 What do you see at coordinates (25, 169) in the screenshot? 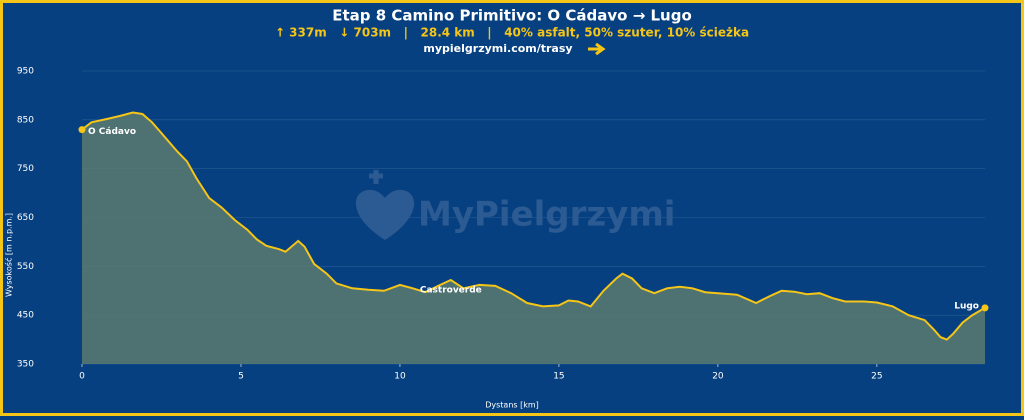
I see `y-tick-label: 750` at bounding box center [25, 169].